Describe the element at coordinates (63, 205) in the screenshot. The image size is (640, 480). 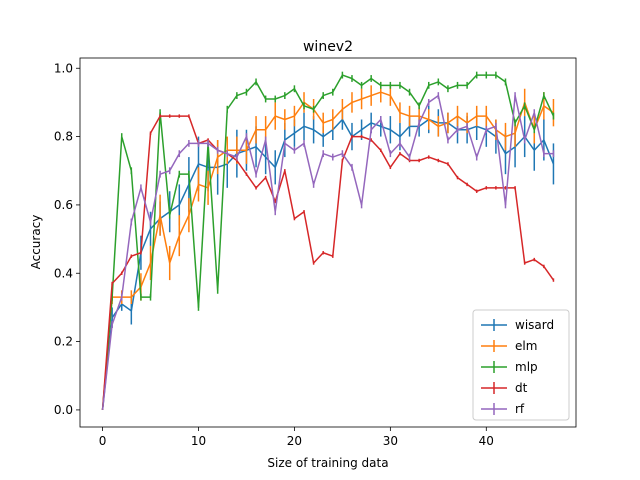
I see `y-tick-label: 0.6` at that location.